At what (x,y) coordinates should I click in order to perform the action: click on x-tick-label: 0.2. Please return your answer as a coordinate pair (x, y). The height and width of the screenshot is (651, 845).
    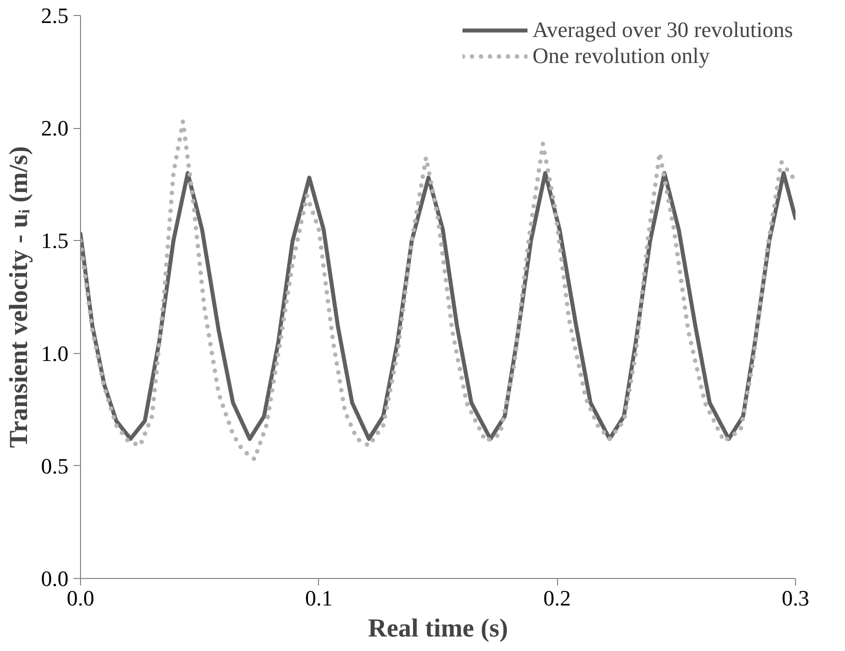
    Looking at the image, I should click on (557, 598).